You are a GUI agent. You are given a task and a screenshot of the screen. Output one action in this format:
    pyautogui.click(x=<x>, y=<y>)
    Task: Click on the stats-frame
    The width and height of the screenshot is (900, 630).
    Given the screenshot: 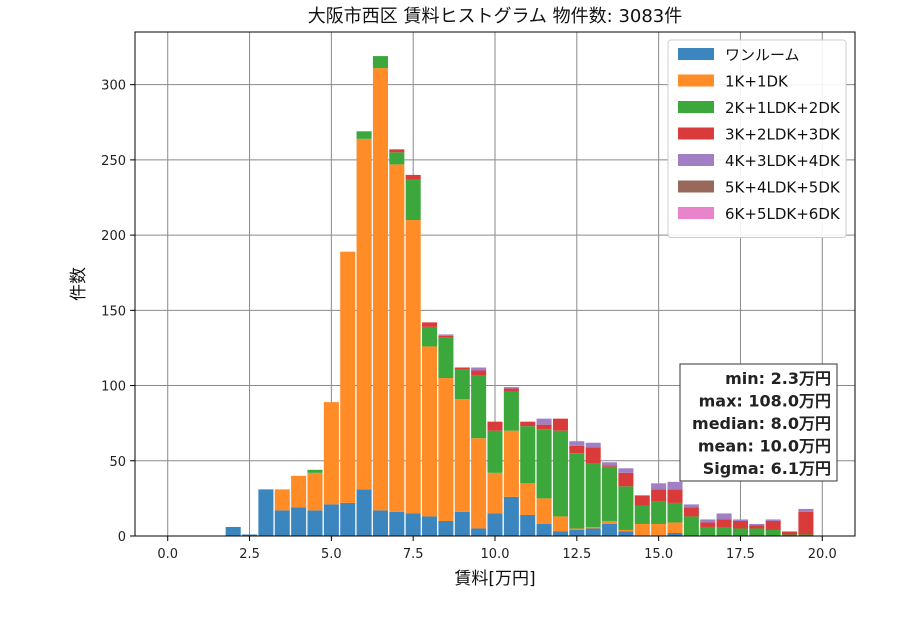 What is the action you would take?
    pyautogui.click(x=758, y=422)
    